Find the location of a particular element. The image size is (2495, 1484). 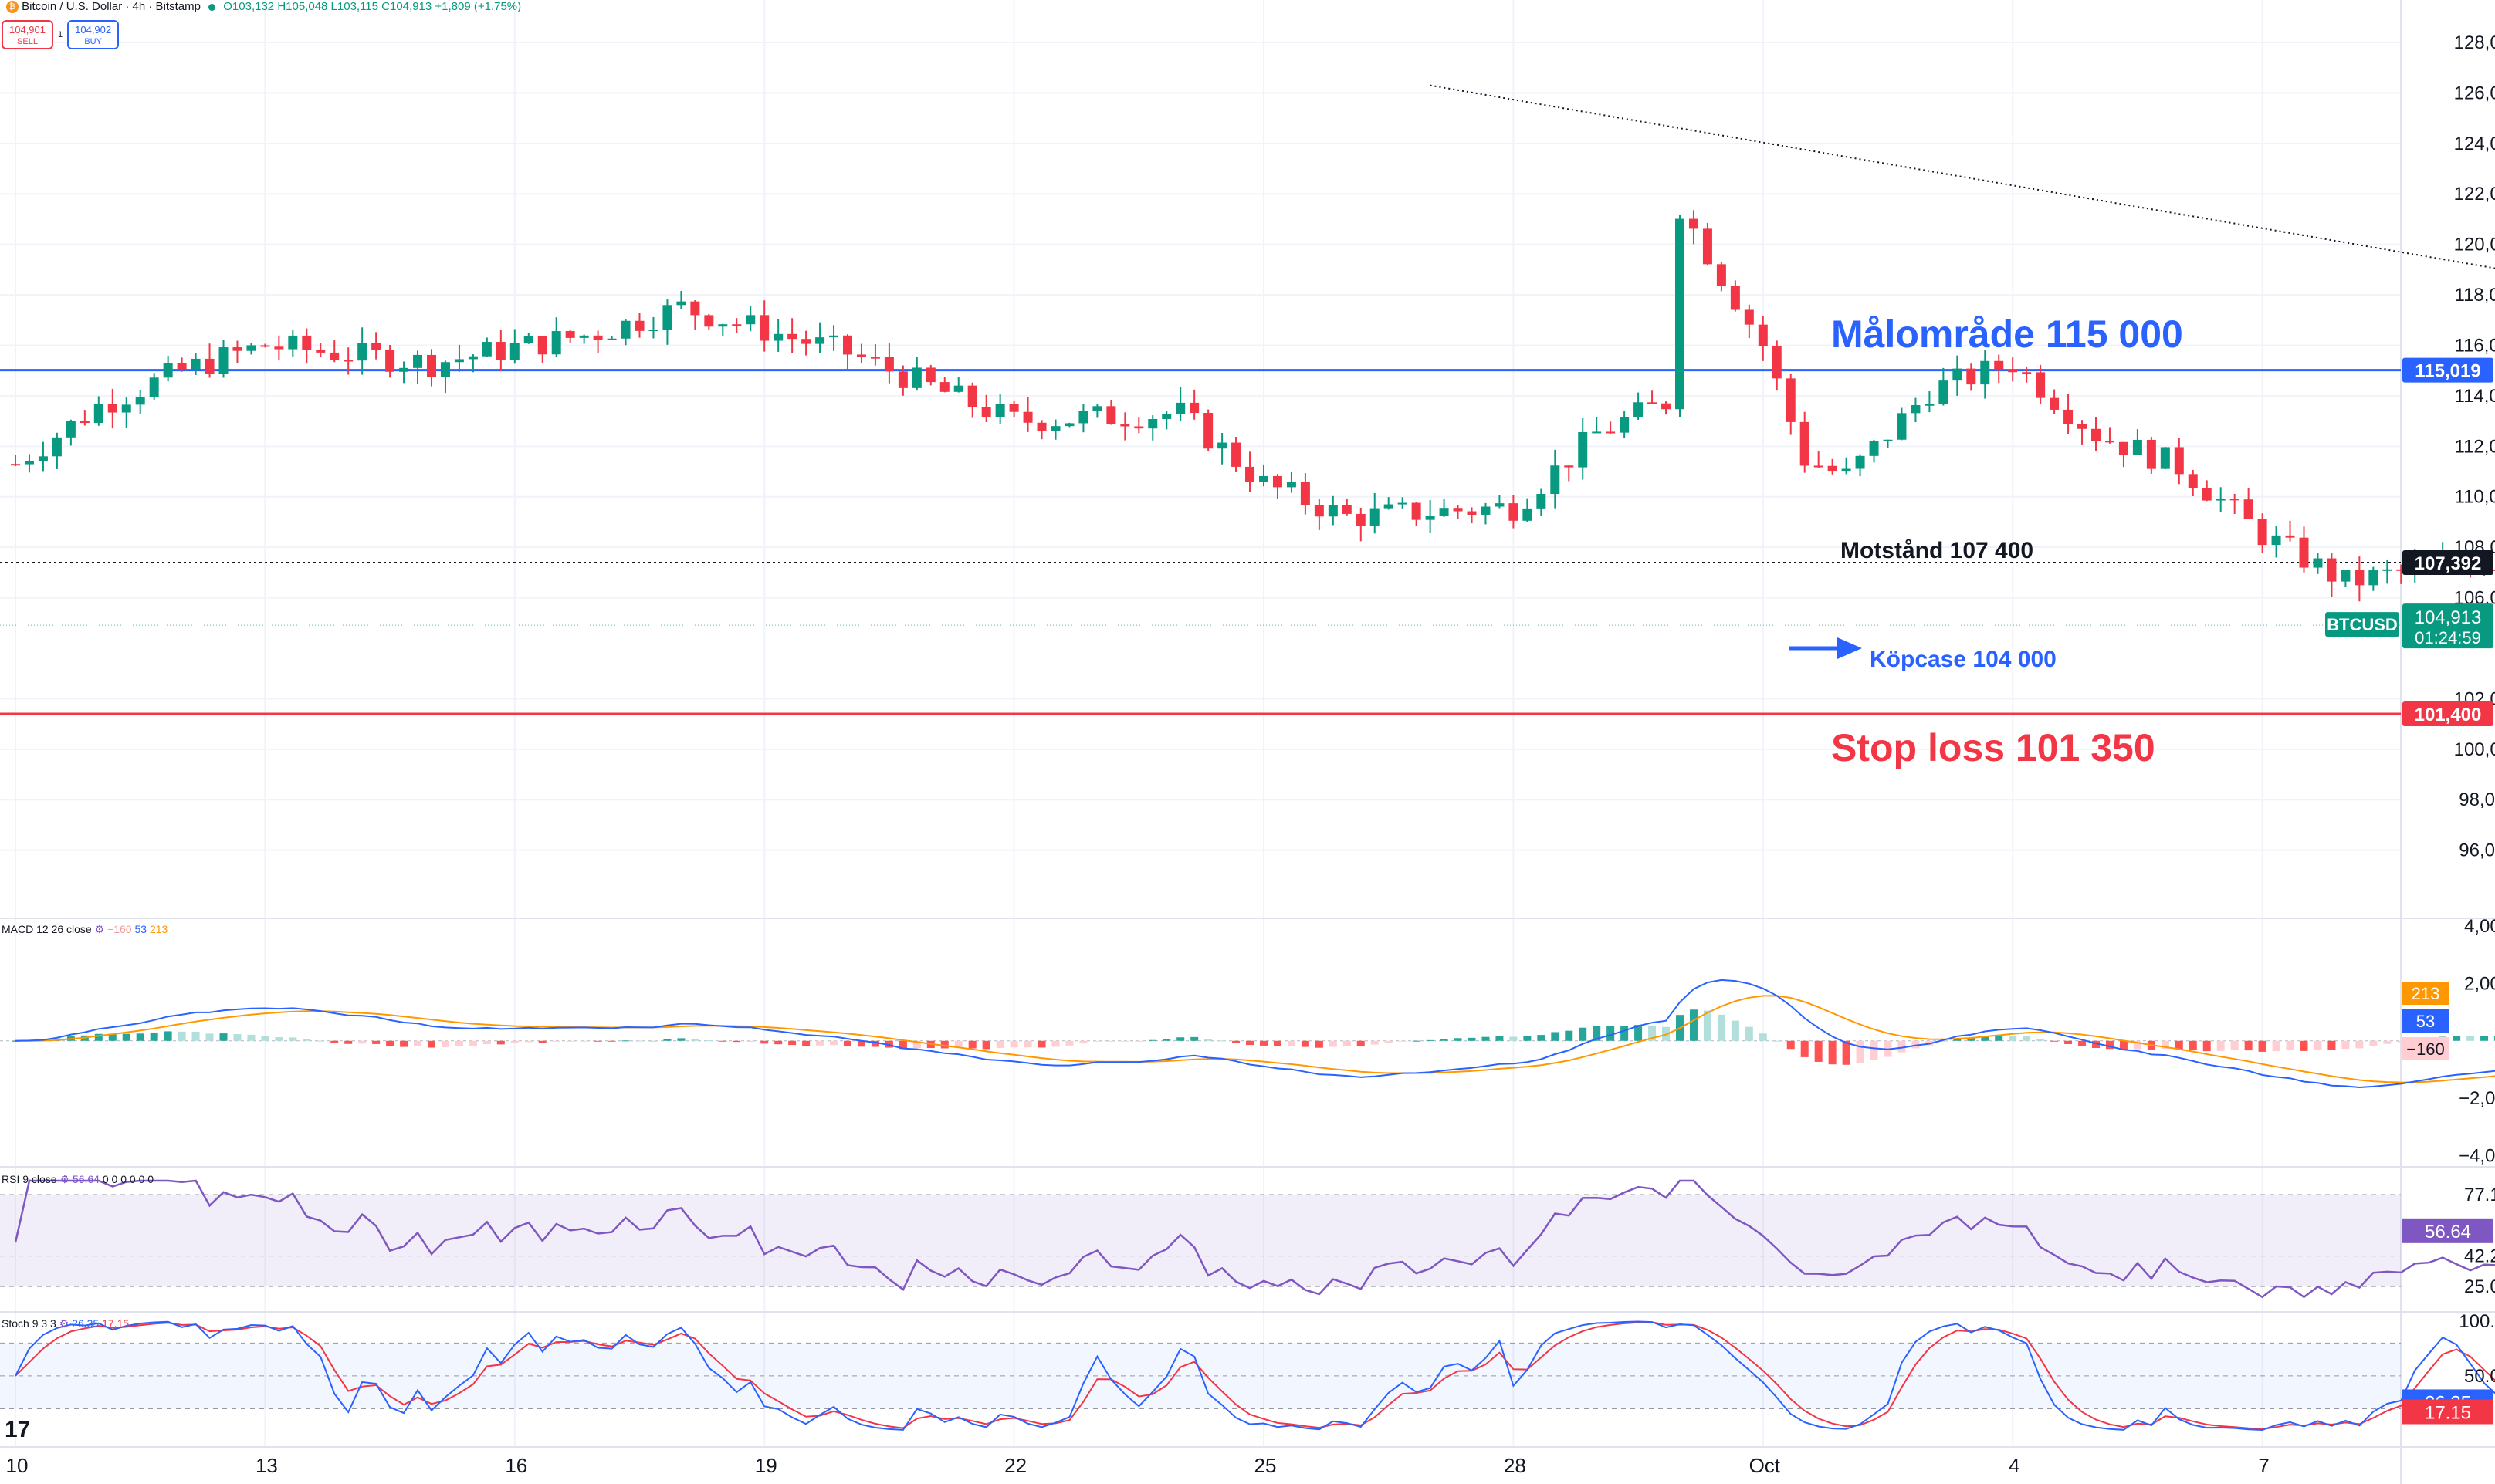

sell-button: 104,901 SELL is located at coordinates (27, 34).